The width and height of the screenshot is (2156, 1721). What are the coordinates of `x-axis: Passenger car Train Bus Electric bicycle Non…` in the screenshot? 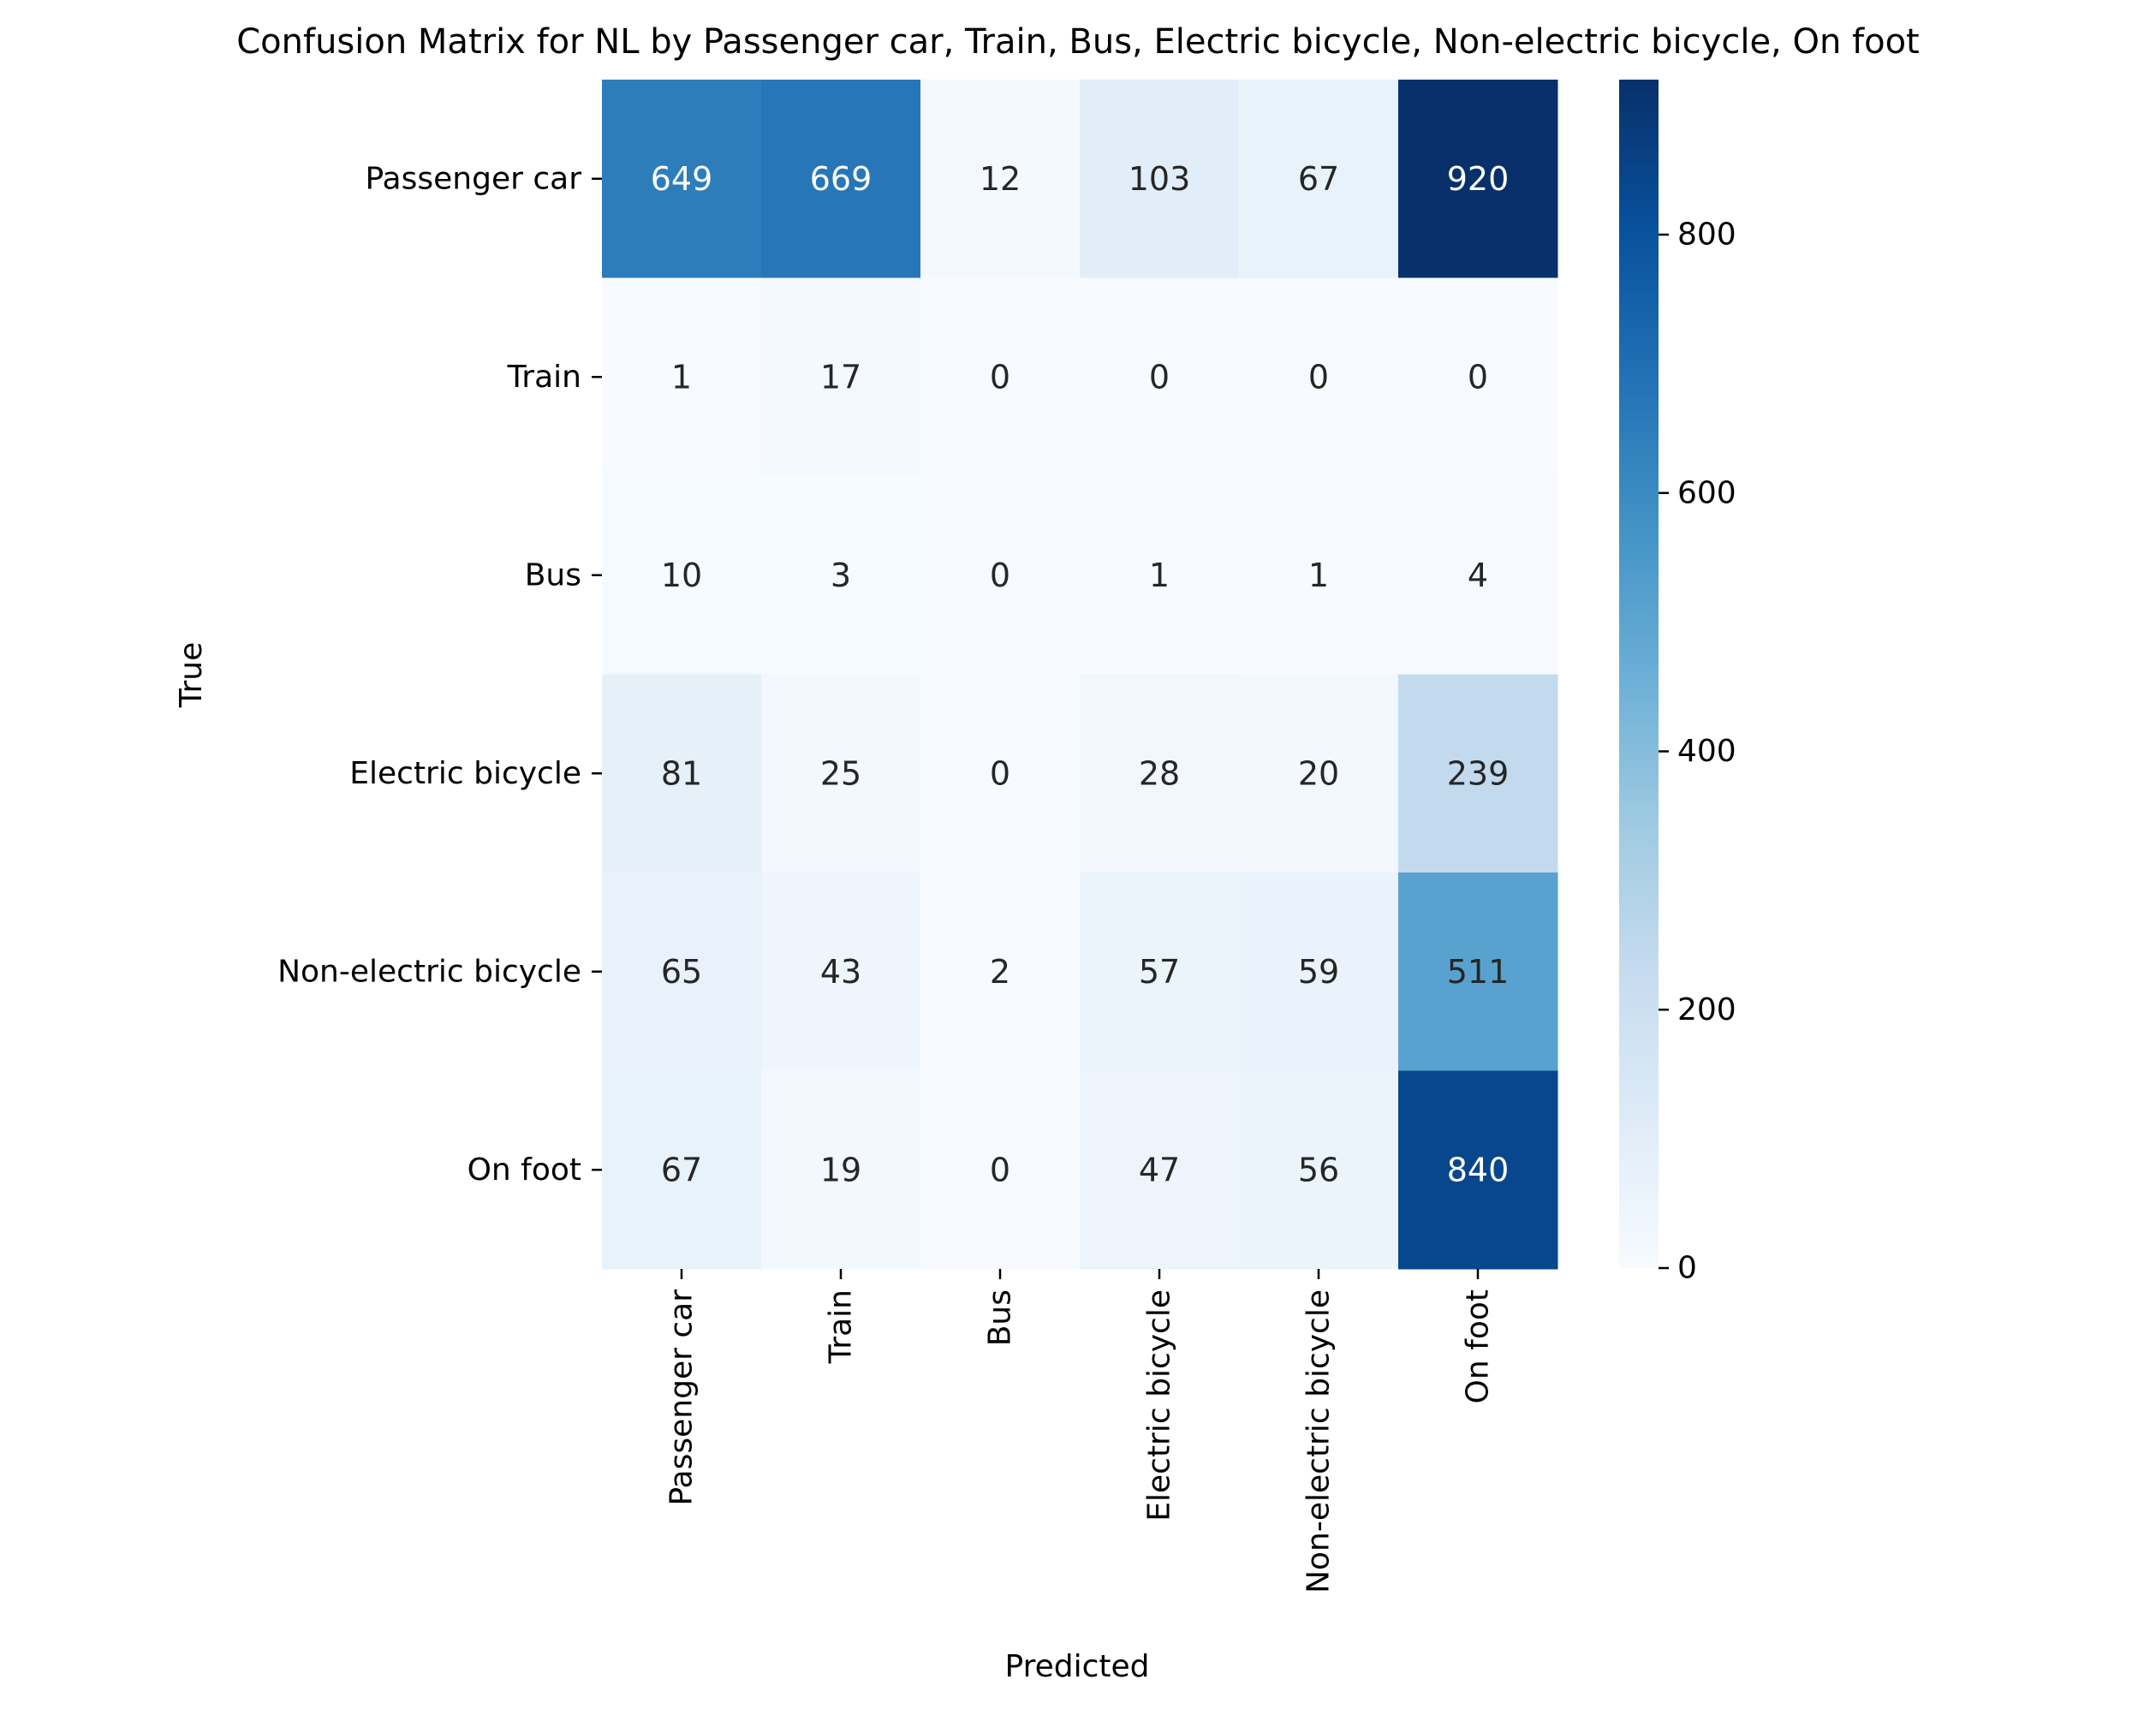 It's located at (1080, 1431).